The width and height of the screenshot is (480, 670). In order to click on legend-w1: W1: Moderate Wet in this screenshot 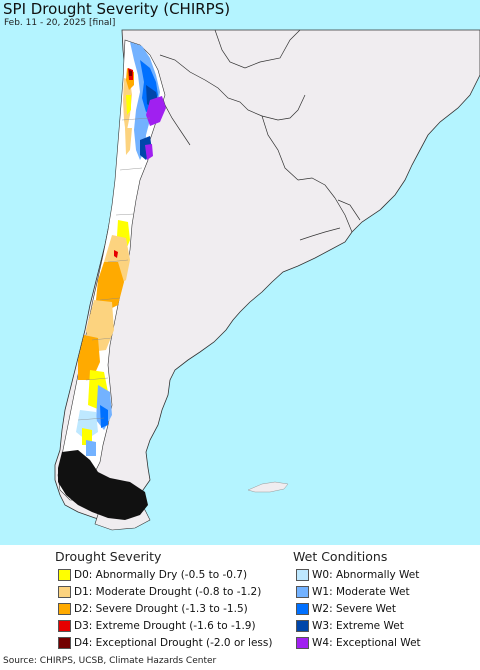, I will do `click(353, 591)`.